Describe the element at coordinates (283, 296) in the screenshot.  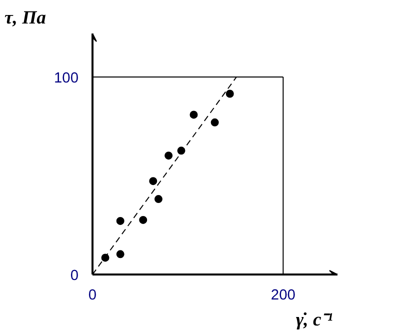
I see `x-tick-label: 200` at that location.